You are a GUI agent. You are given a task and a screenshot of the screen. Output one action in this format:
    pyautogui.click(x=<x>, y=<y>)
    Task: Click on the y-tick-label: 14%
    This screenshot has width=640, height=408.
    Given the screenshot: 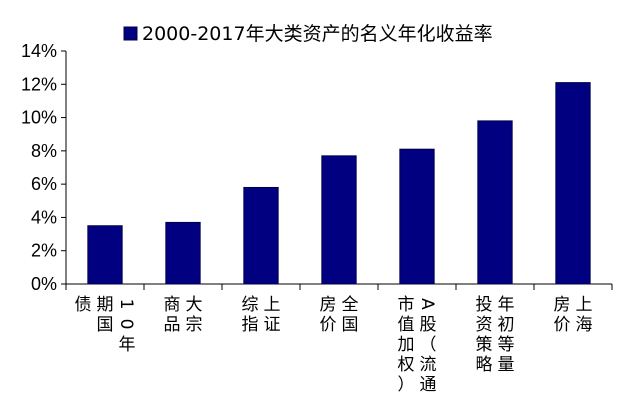 What is the action you would take?
    pyautogui.click(x=39, y=51)
    